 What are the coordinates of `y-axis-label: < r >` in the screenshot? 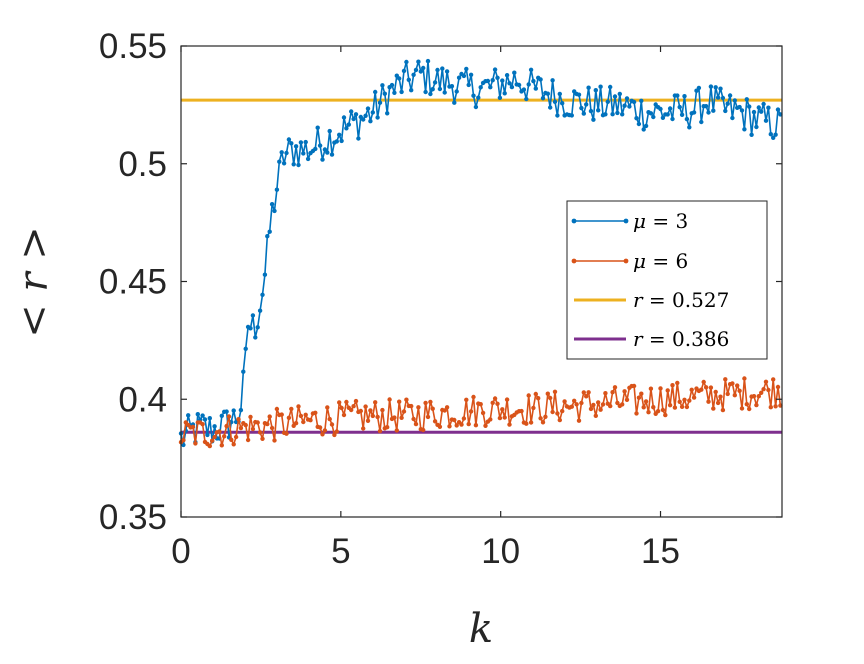 It's located at (34, 282).